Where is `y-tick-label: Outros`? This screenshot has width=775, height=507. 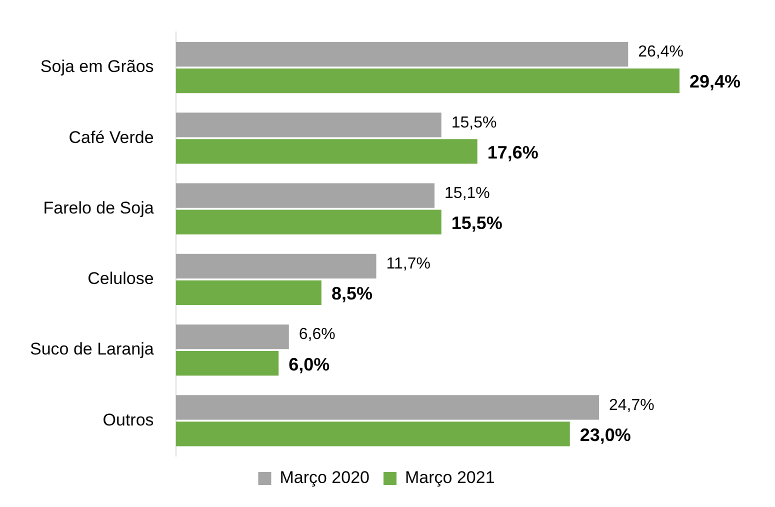 y-tick-label: Outros is located at coordinates (128, 420).